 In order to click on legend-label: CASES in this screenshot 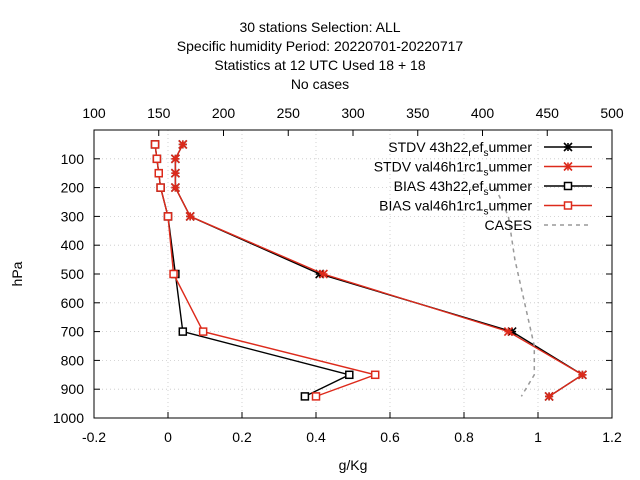, I will do `click(508, 225)`.